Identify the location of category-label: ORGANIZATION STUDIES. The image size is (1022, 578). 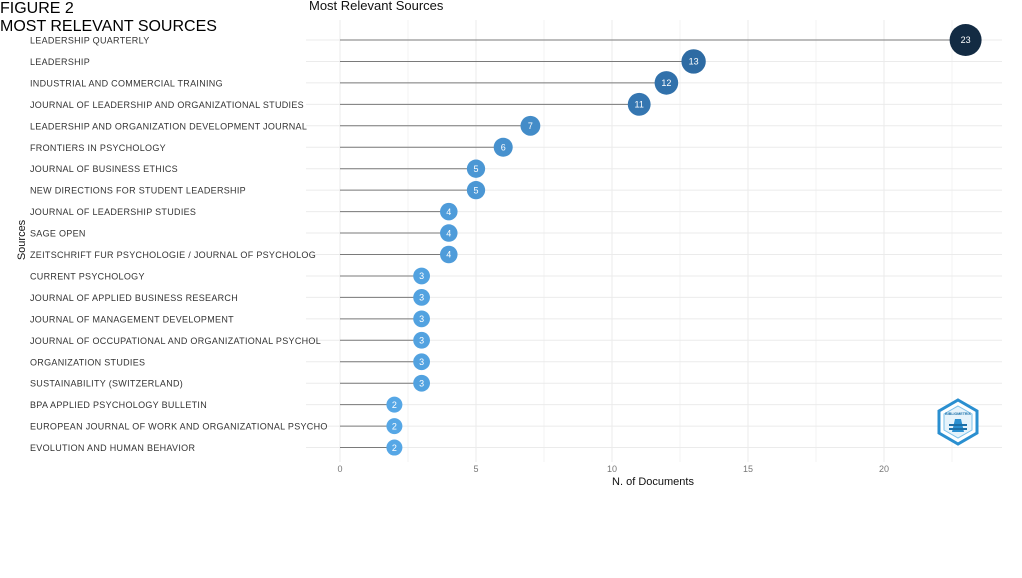
(87, 362).